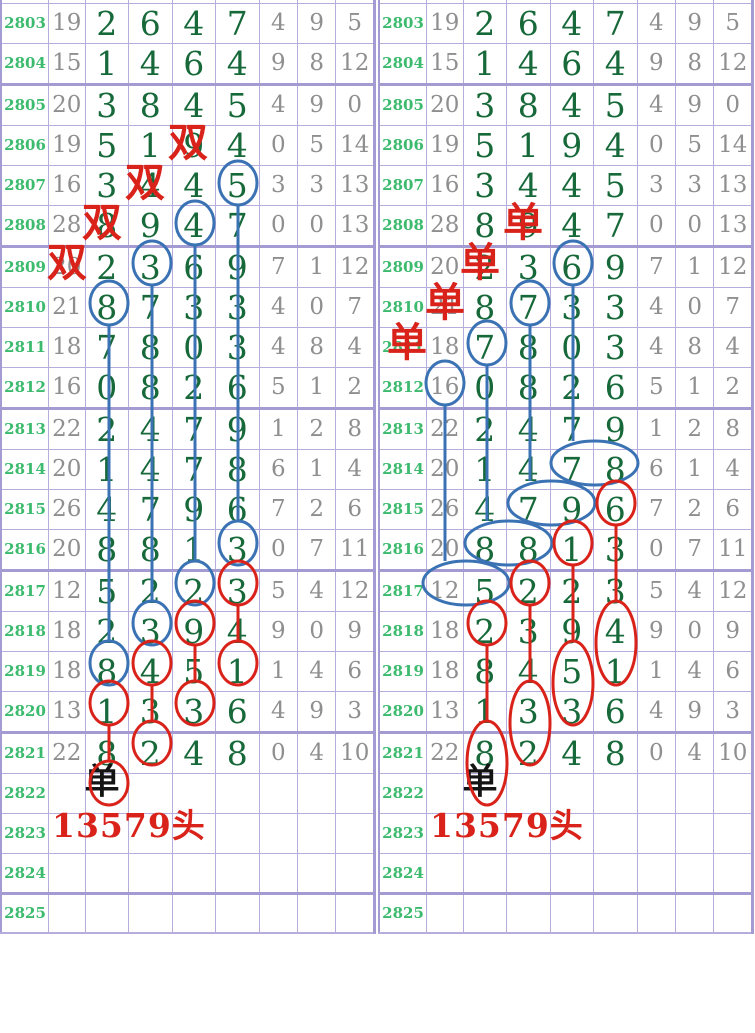 The height and width of the screenshot is (1033, 755). Describe the element at coordinates (445, 631) in the screenshot. I see `sum-cell: 18` at that location.